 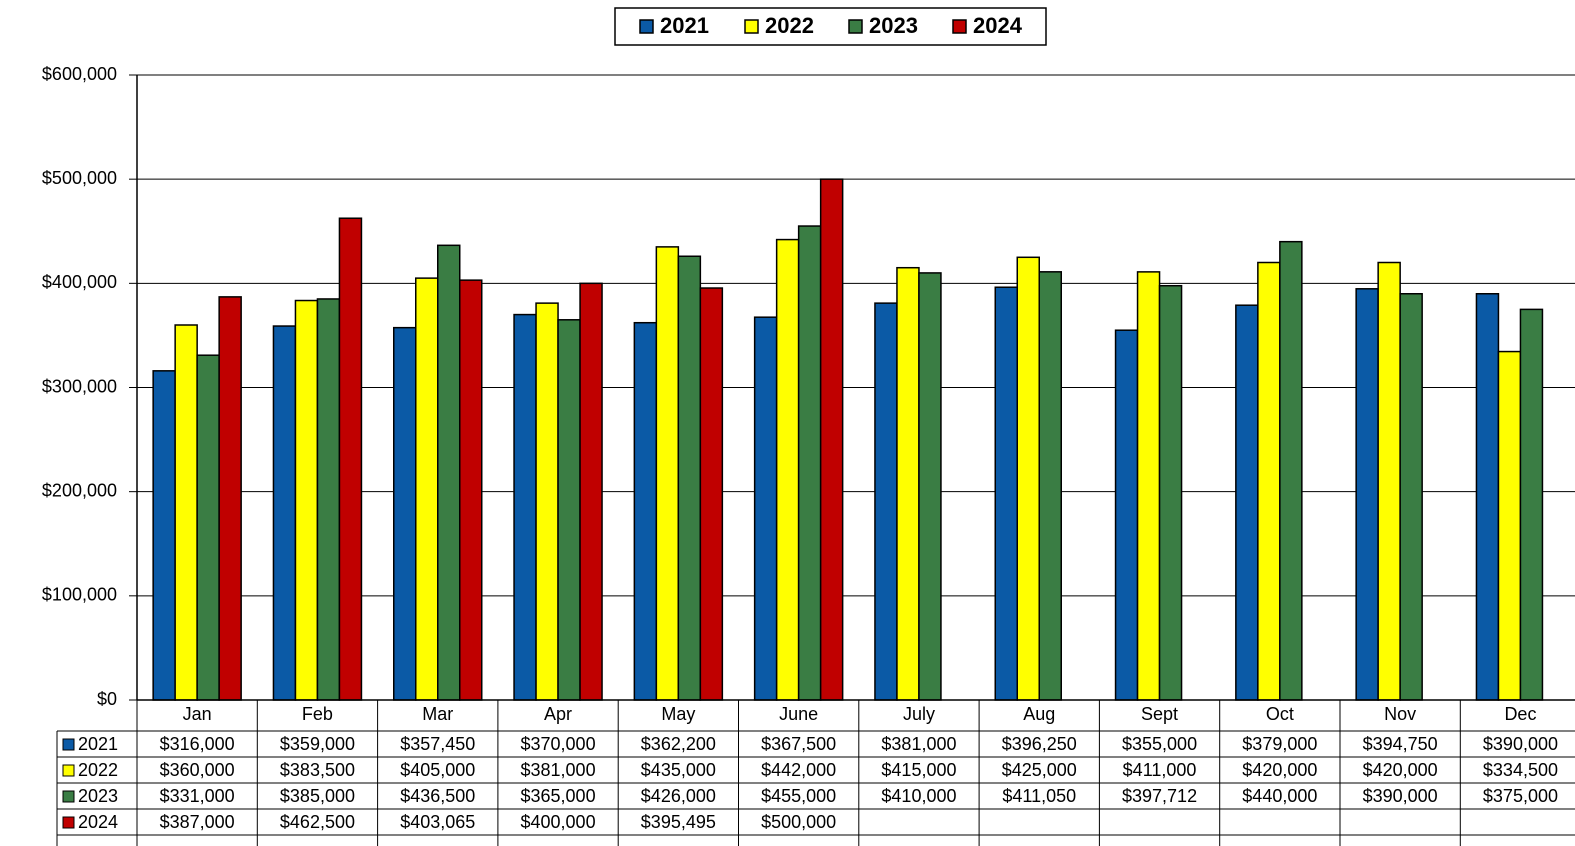 What do you see at coordinates (79, 178) in the screenshot?
I see `y-tick-label: $500,000` at bounding box center [79, 178].